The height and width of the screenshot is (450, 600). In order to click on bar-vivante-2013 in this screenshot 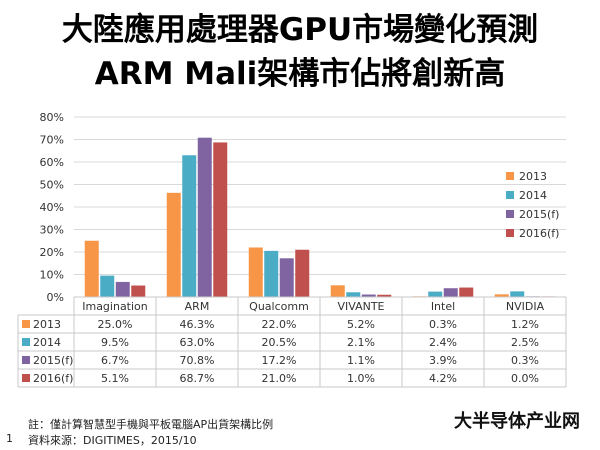, I will do `click(337, 291)`.